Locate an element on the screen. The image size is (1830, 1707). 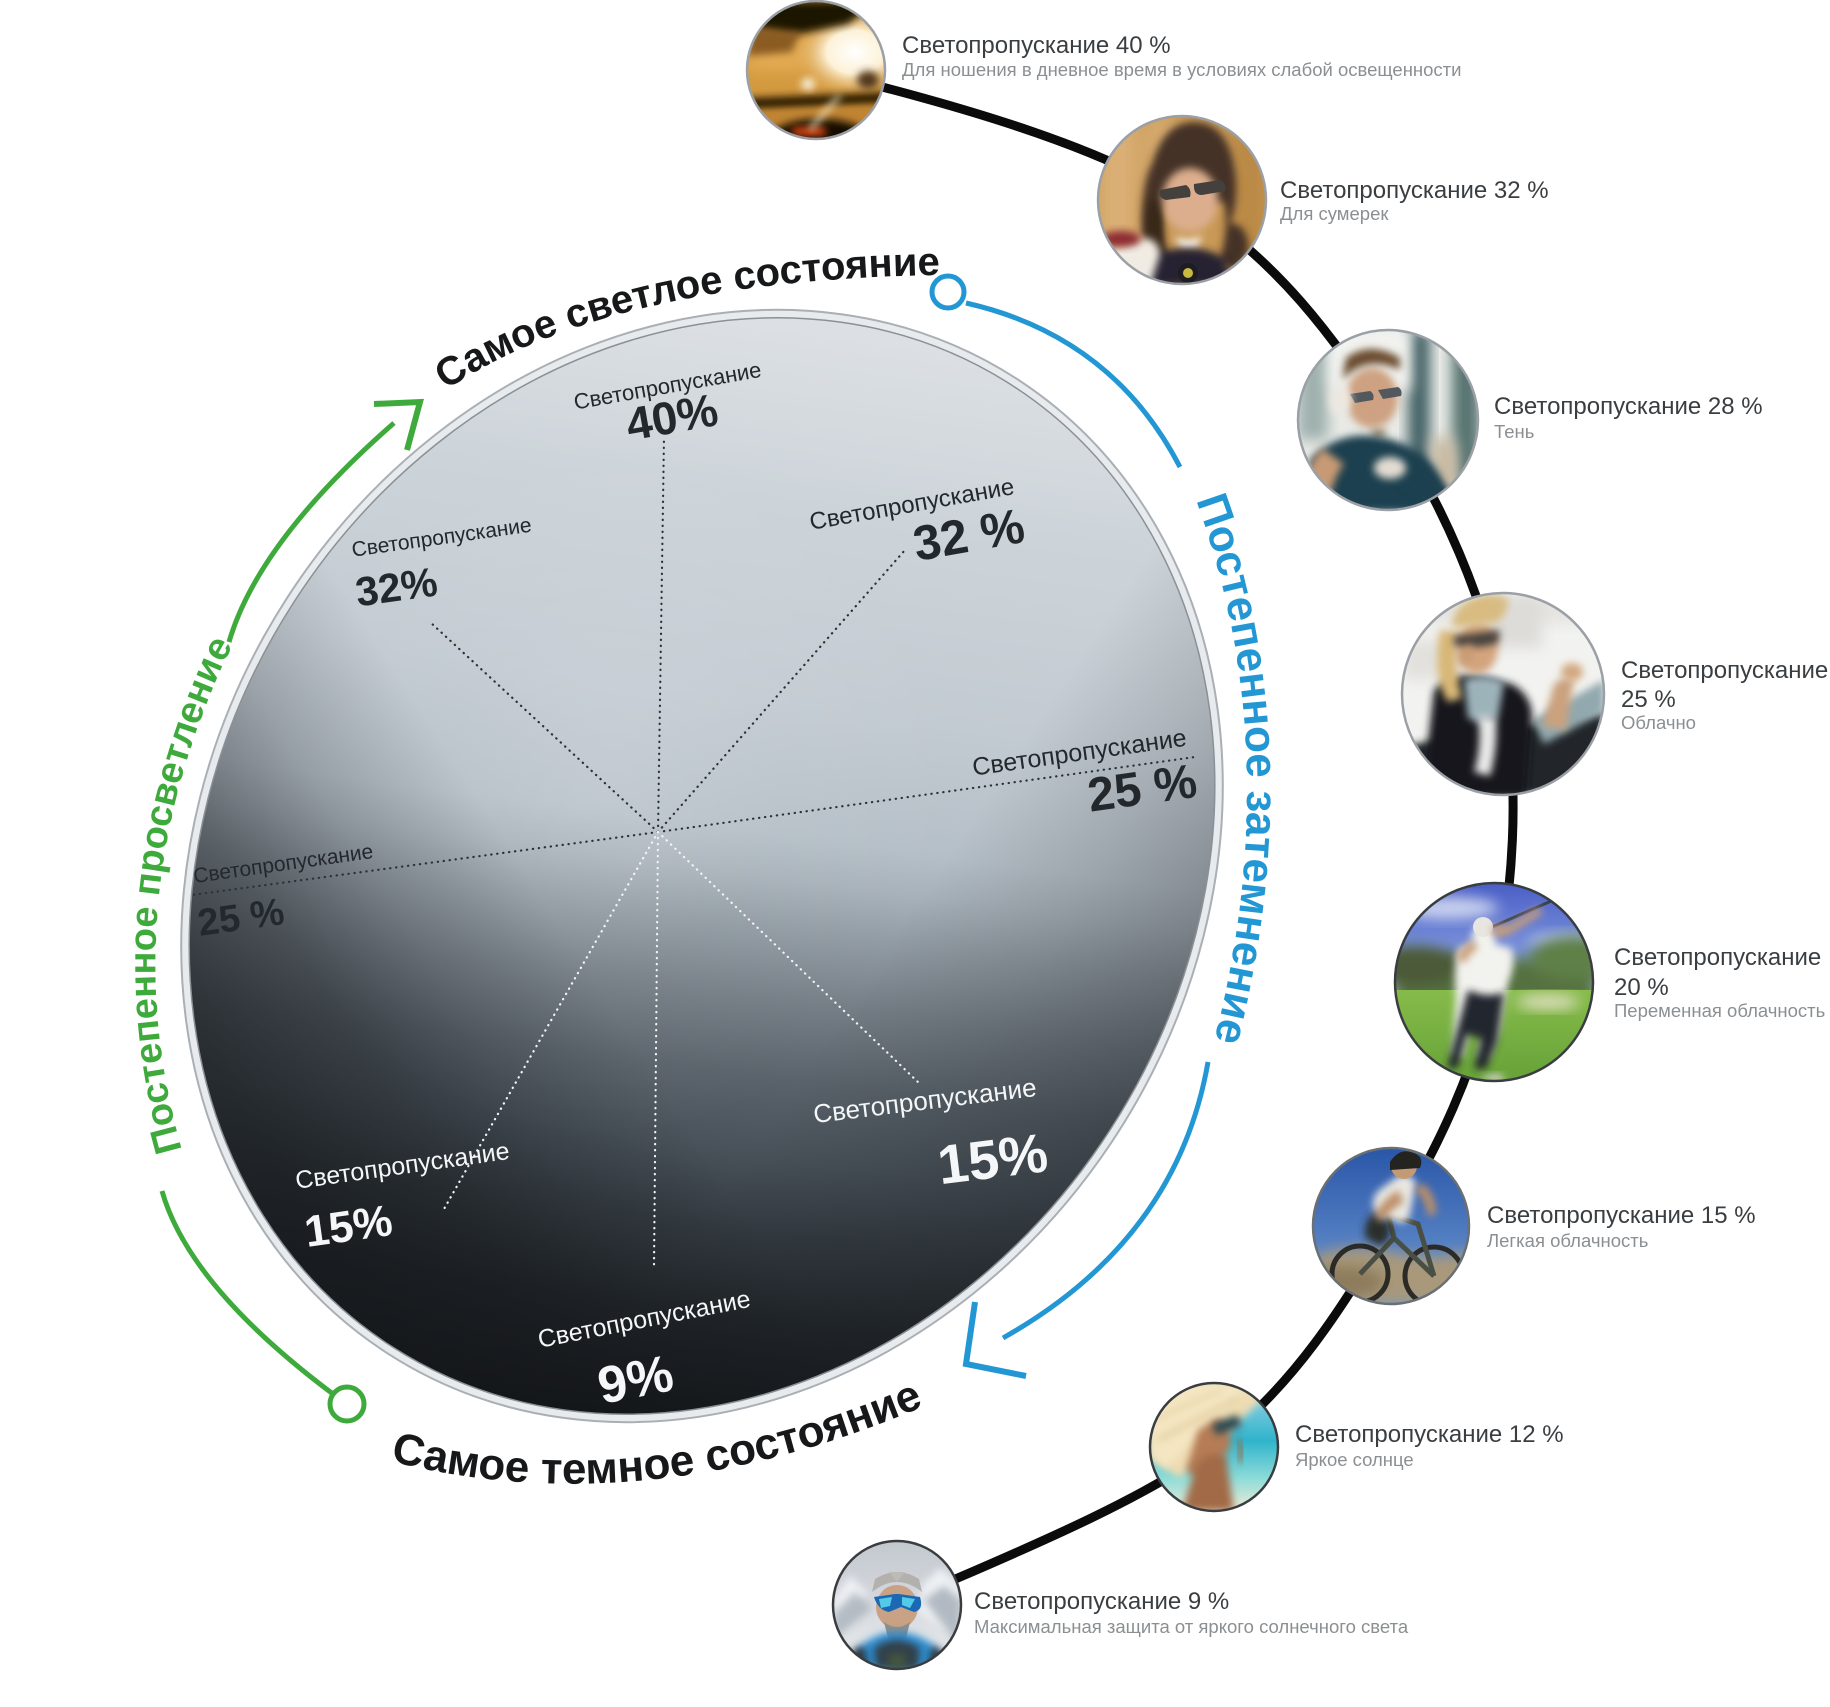
svg-text: 25 % is located at coordinates (1648, 699).